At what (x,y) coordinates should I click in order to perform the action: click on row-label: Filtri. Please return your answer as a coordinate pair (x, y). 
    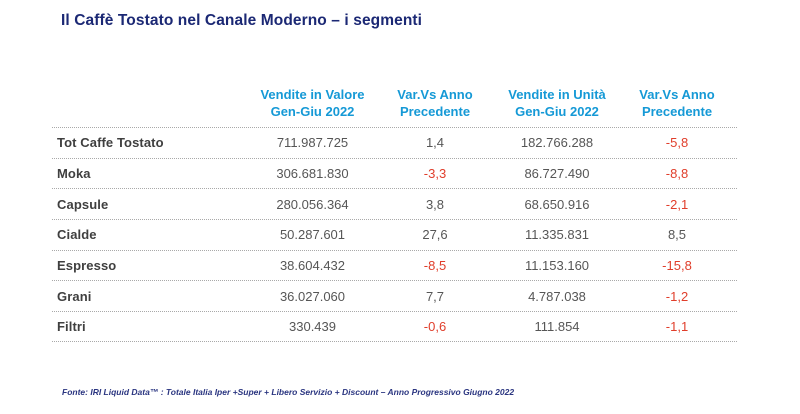
    Looking at the image, I should click on (71, 327).